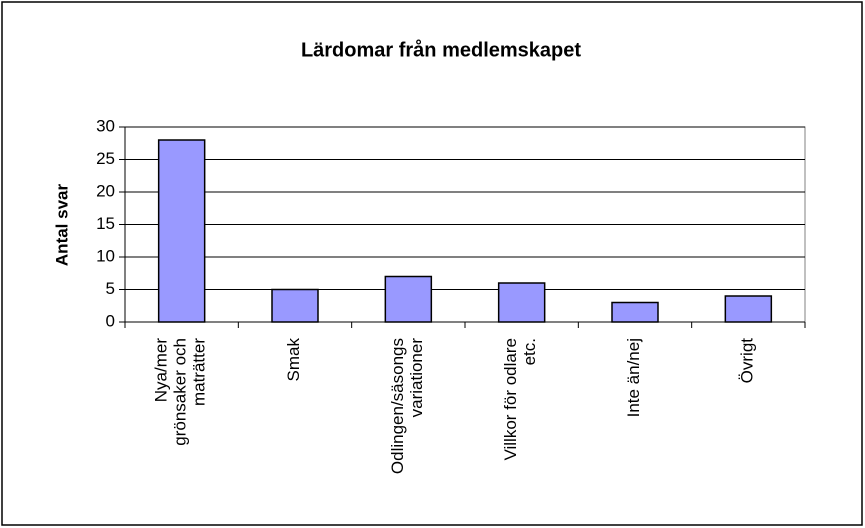 The width and height of the screenshot is (865, 528). Describe the element at coordinates (105, 223) in the screenshot. I see `y-tick-label: 15` at that location.